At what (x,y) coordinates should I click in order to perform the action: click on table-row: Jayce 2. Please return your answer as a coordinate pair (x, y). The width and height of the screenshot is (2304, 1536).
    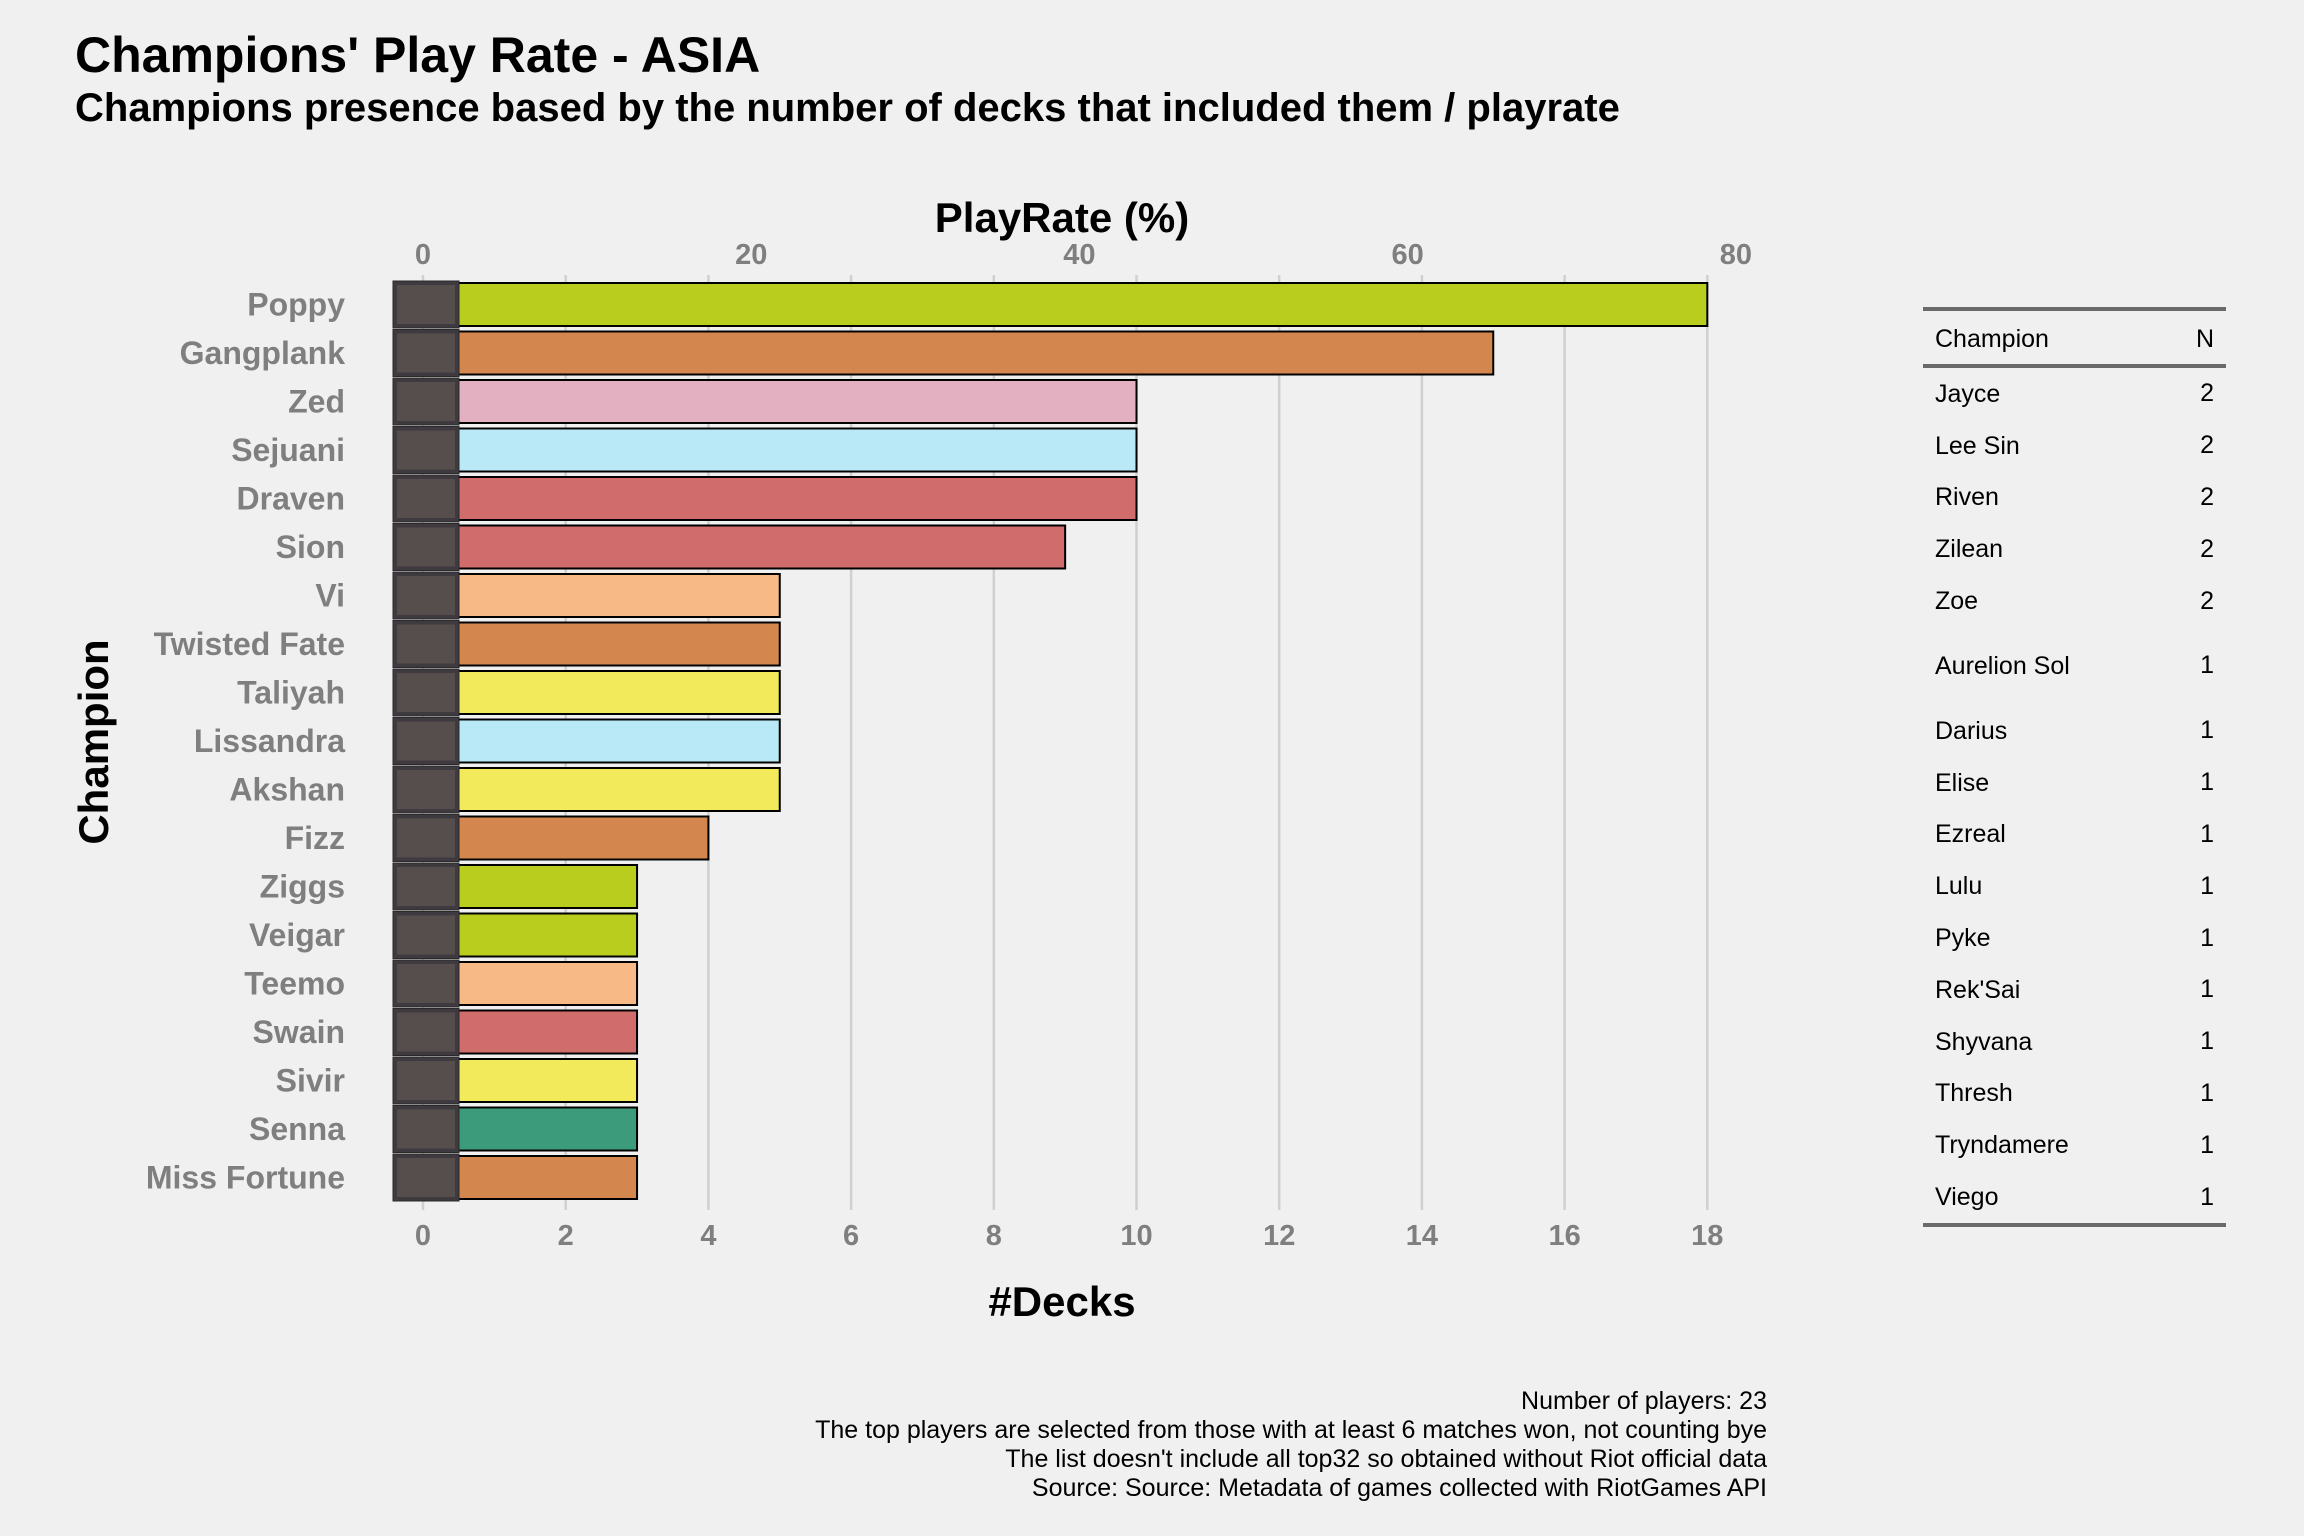
    Looking at the image, I should click on (2074, 394).